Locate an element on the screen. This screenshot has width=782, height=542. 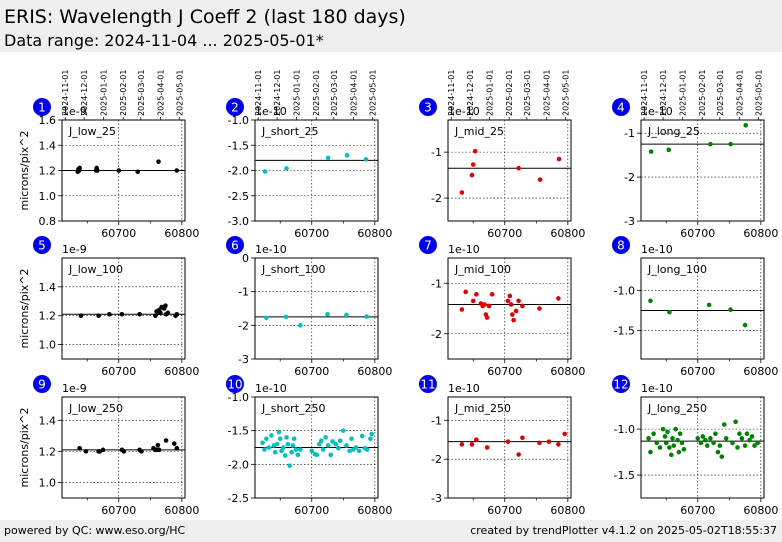
y-tick-label: 1.2 is located at coordinates (48, 451).